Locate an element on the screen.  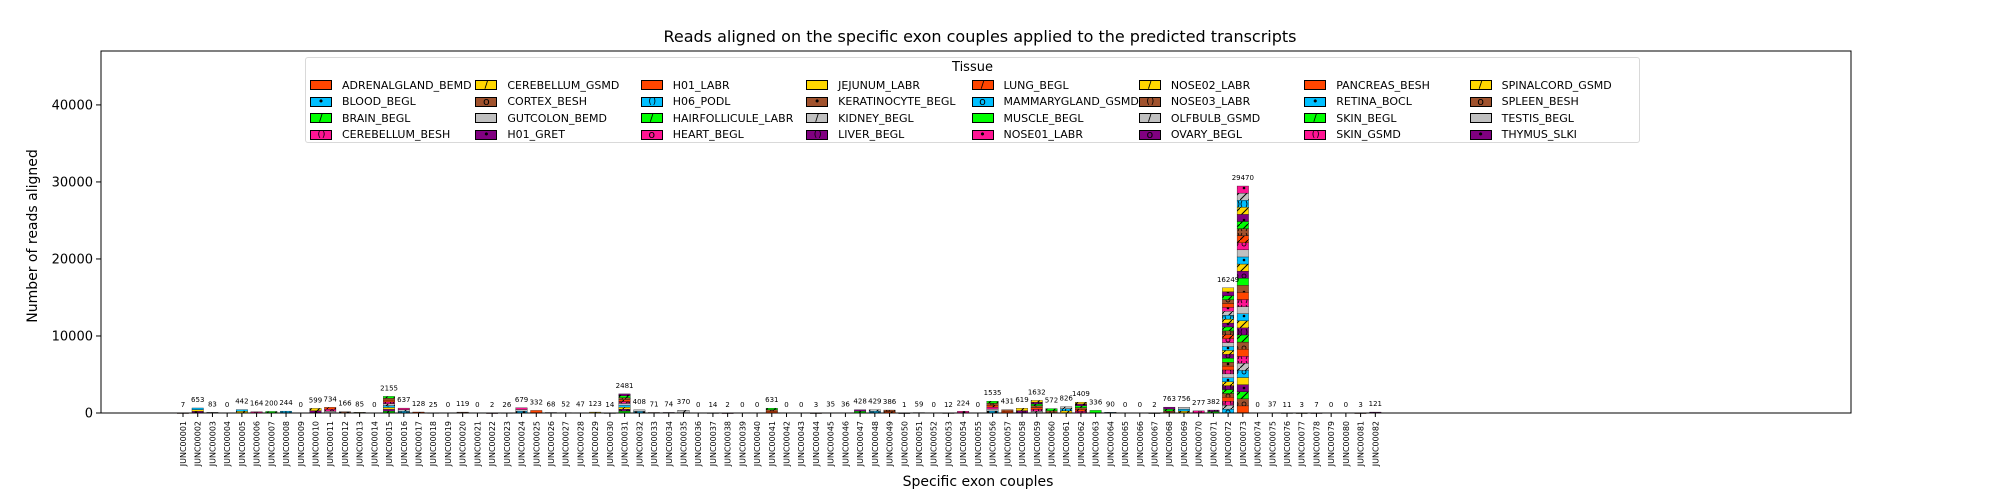
legend-item: KIDNEY_BEGL is located at coordinates (888, 118).